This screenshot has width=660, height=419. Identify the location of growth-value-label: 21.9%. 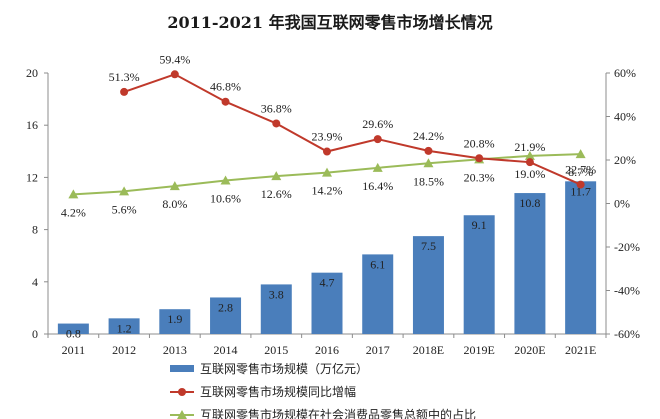
(529, 147).